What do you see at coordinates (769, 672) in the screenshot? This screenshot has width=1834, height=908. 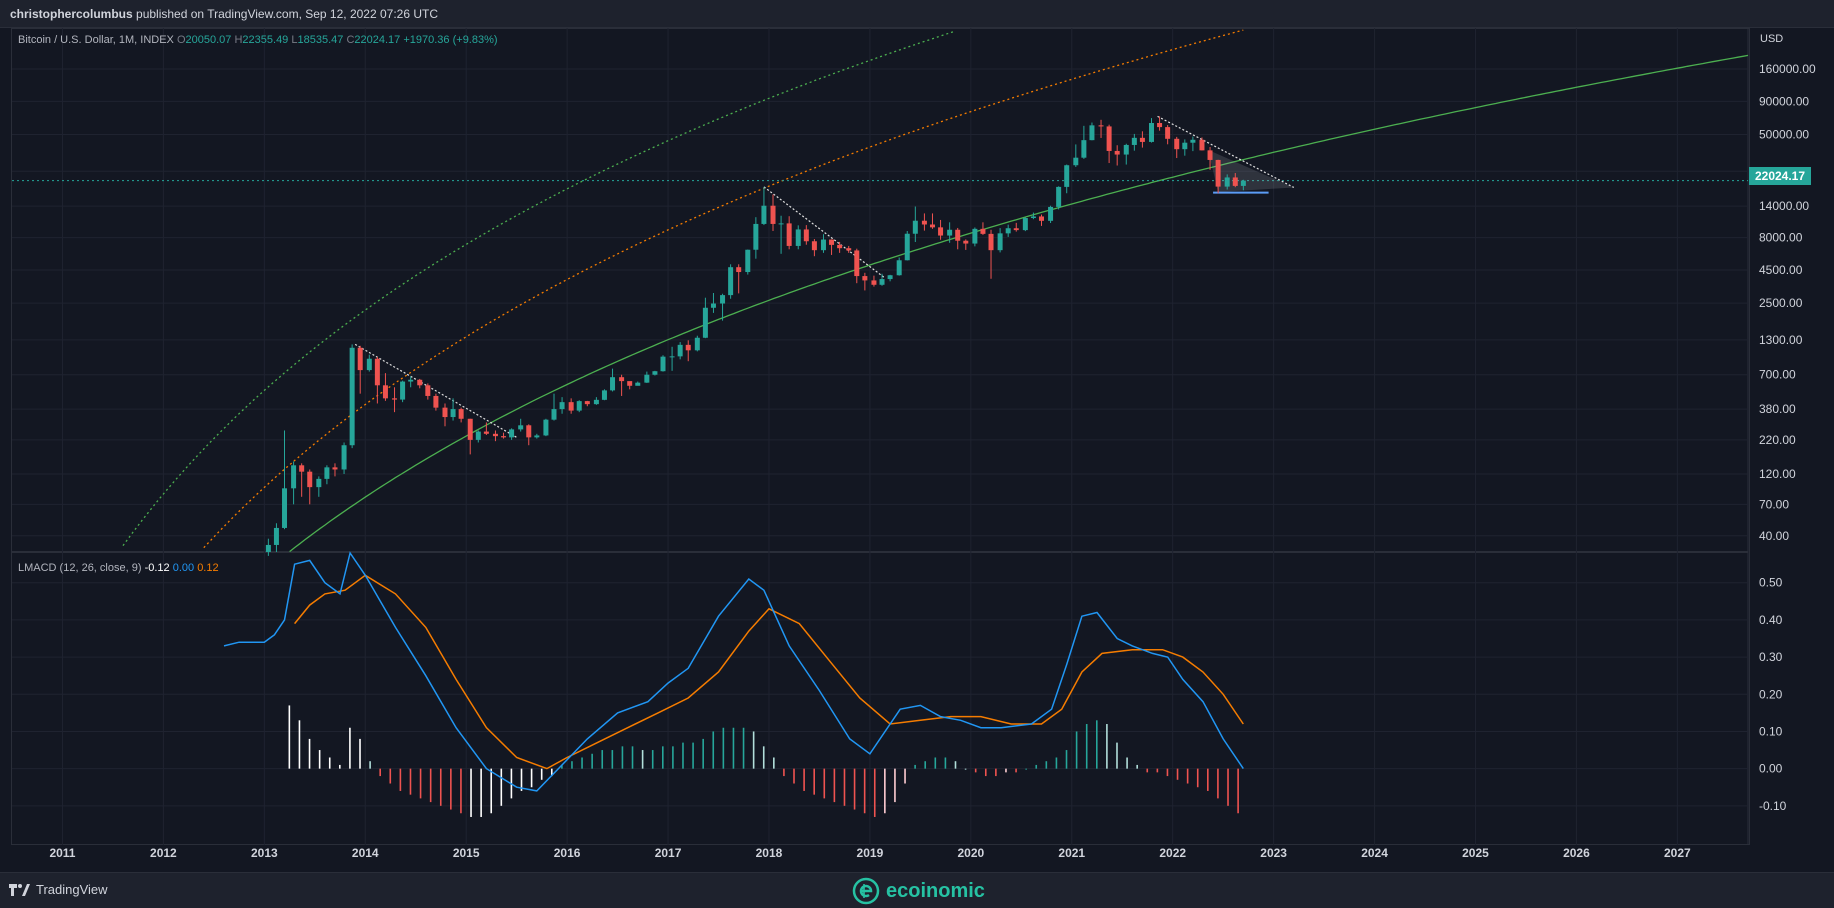 I see `signal-line` at bounding box center [769, 672].